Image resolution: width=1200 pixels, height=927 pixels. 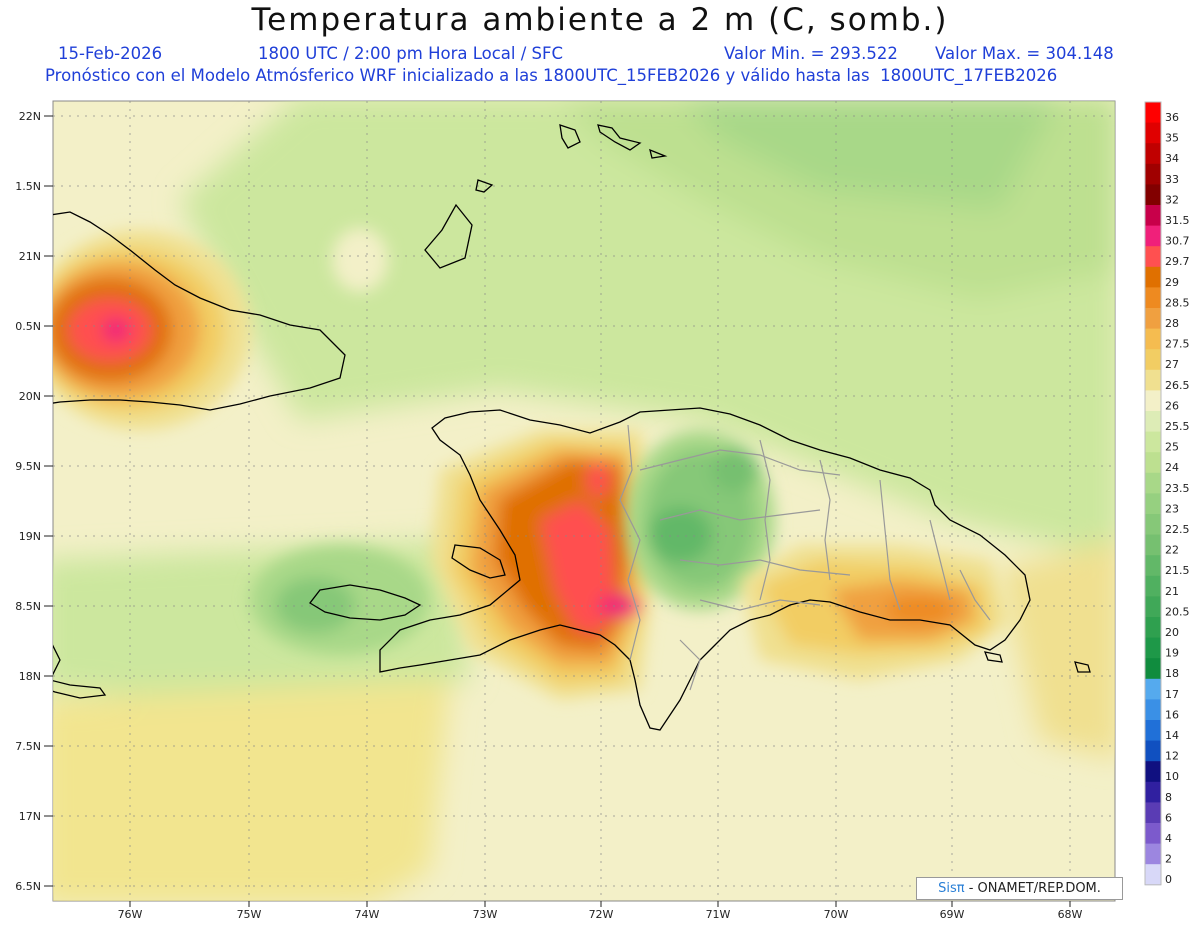 What do you see at coordinates (1172, 117) in the screenshot?
I see `colorbar-label: 36` at bounding box center [1172, 117].